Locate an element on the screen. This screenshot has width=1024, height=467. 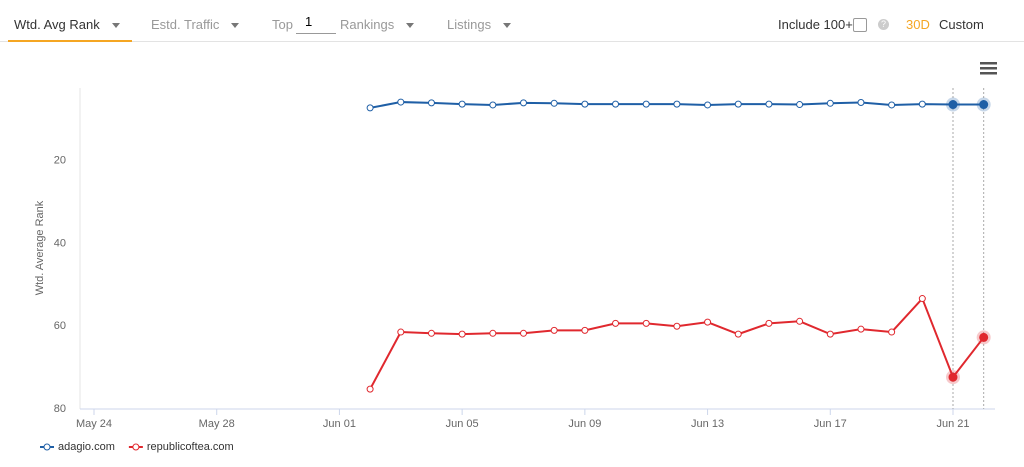
tab: Estd. Traffic is located at coordinates (195, 24).